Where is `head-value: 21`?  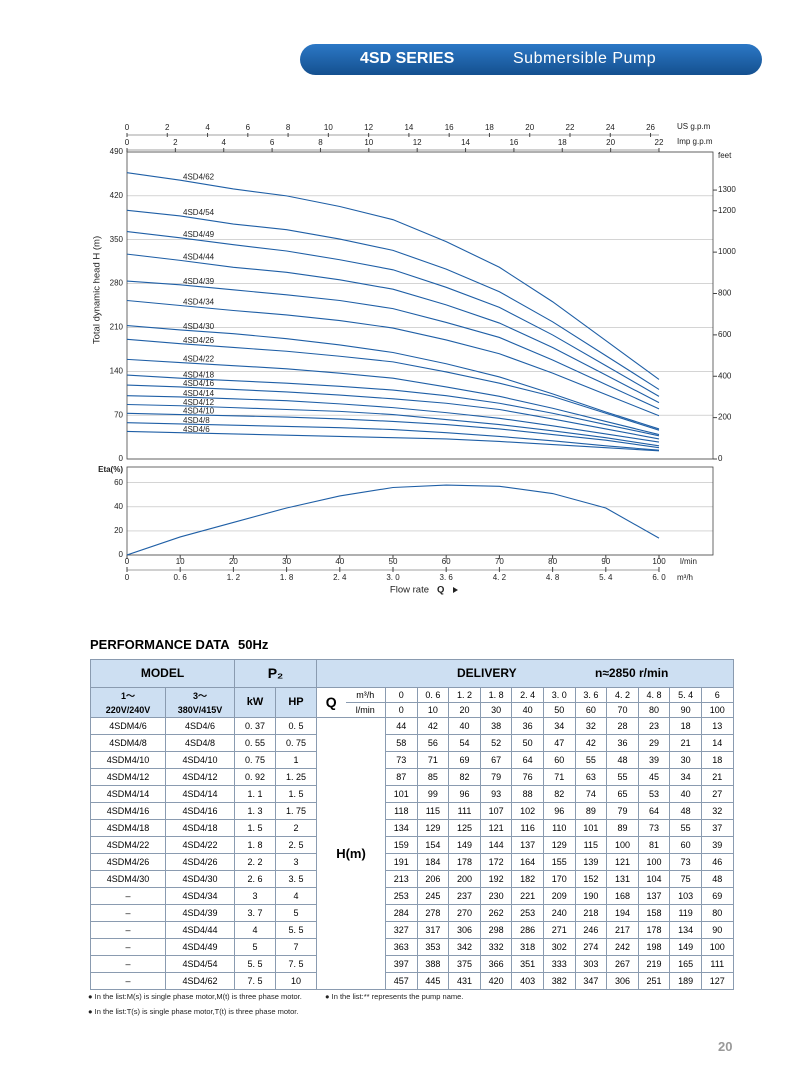
head-value: 21 is located at coordinates (717, 777).